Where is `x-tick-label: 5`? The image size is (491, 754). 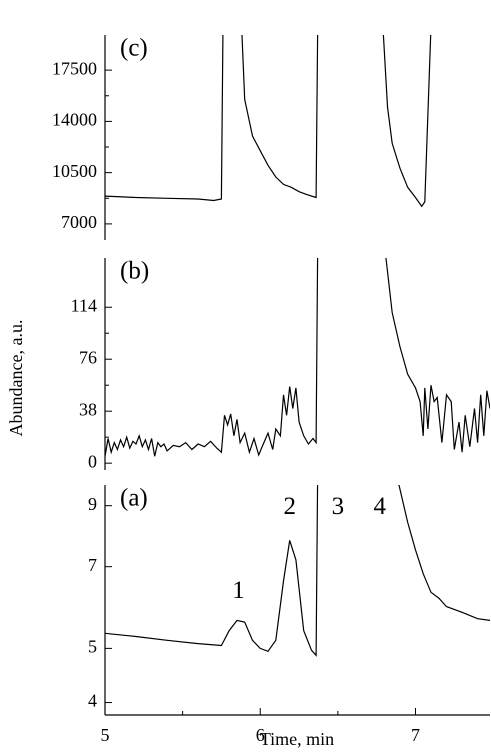
x-tick-label: 5 is located at coordinates (105, 735).